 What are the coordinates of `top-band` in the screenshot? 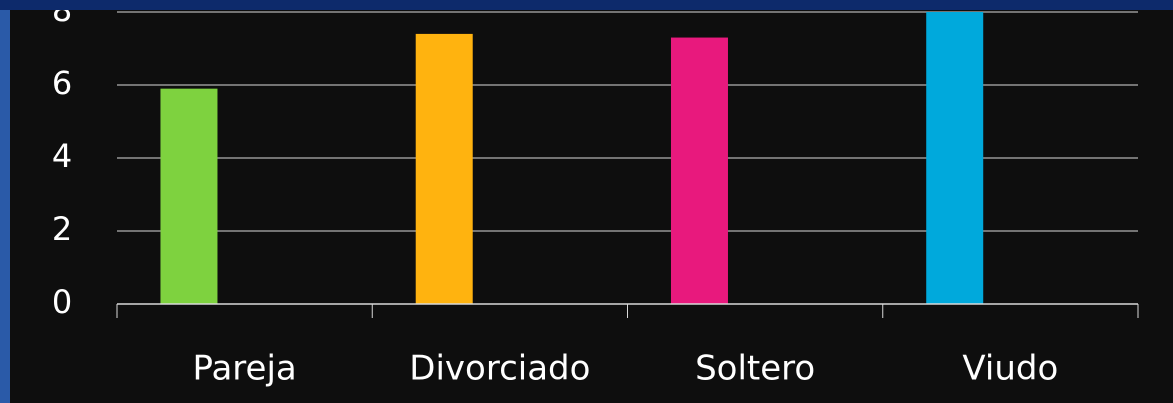 It's located at (586, 5).